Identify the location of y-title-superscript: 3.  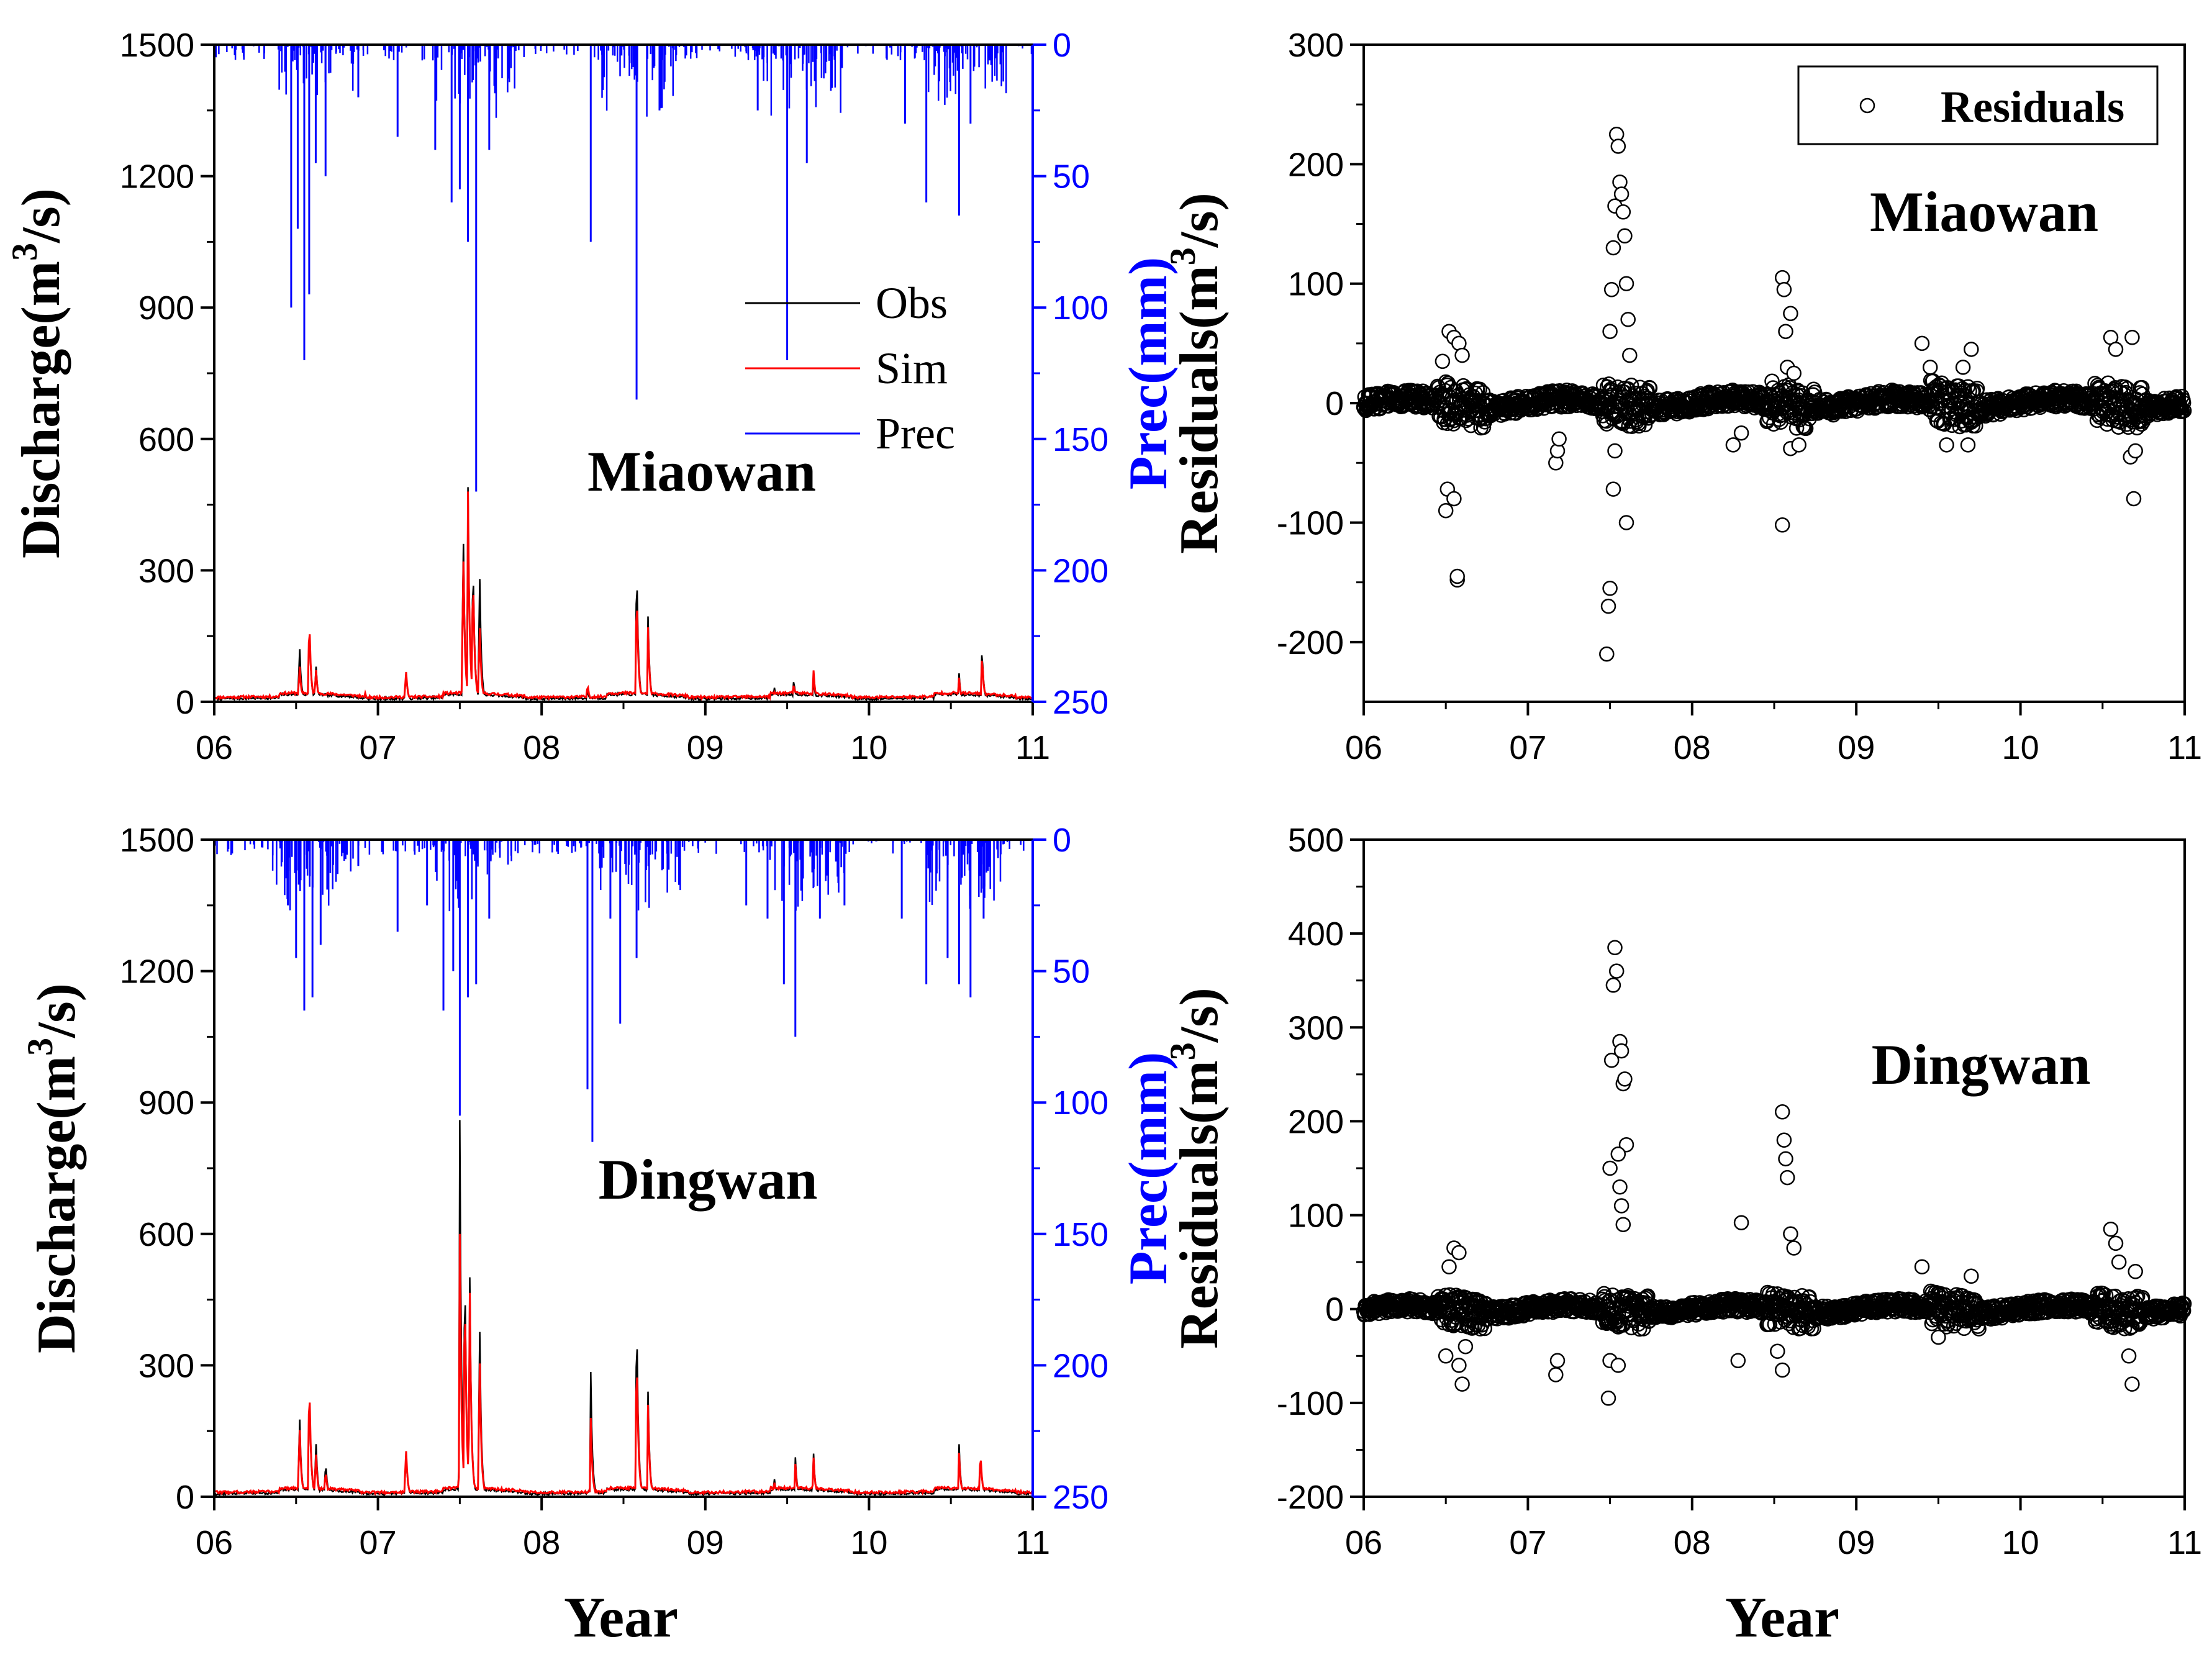
(40, 1047).